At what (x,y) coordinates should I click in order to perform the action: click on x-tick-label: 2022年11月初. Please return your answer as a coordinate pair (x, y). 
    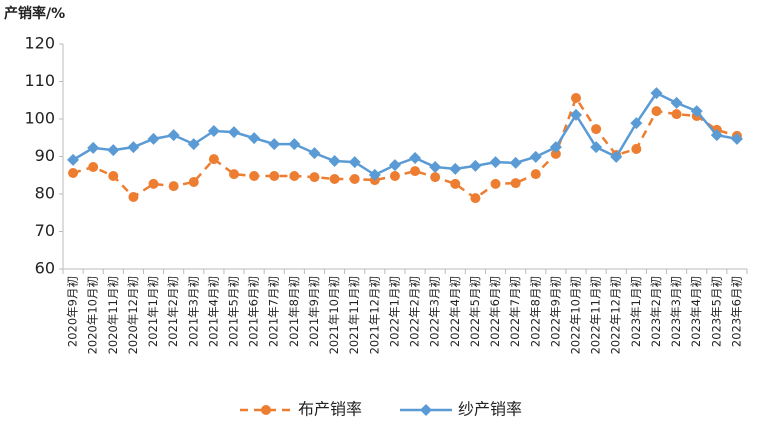
    Looking at the image, I should click on (596, 315).